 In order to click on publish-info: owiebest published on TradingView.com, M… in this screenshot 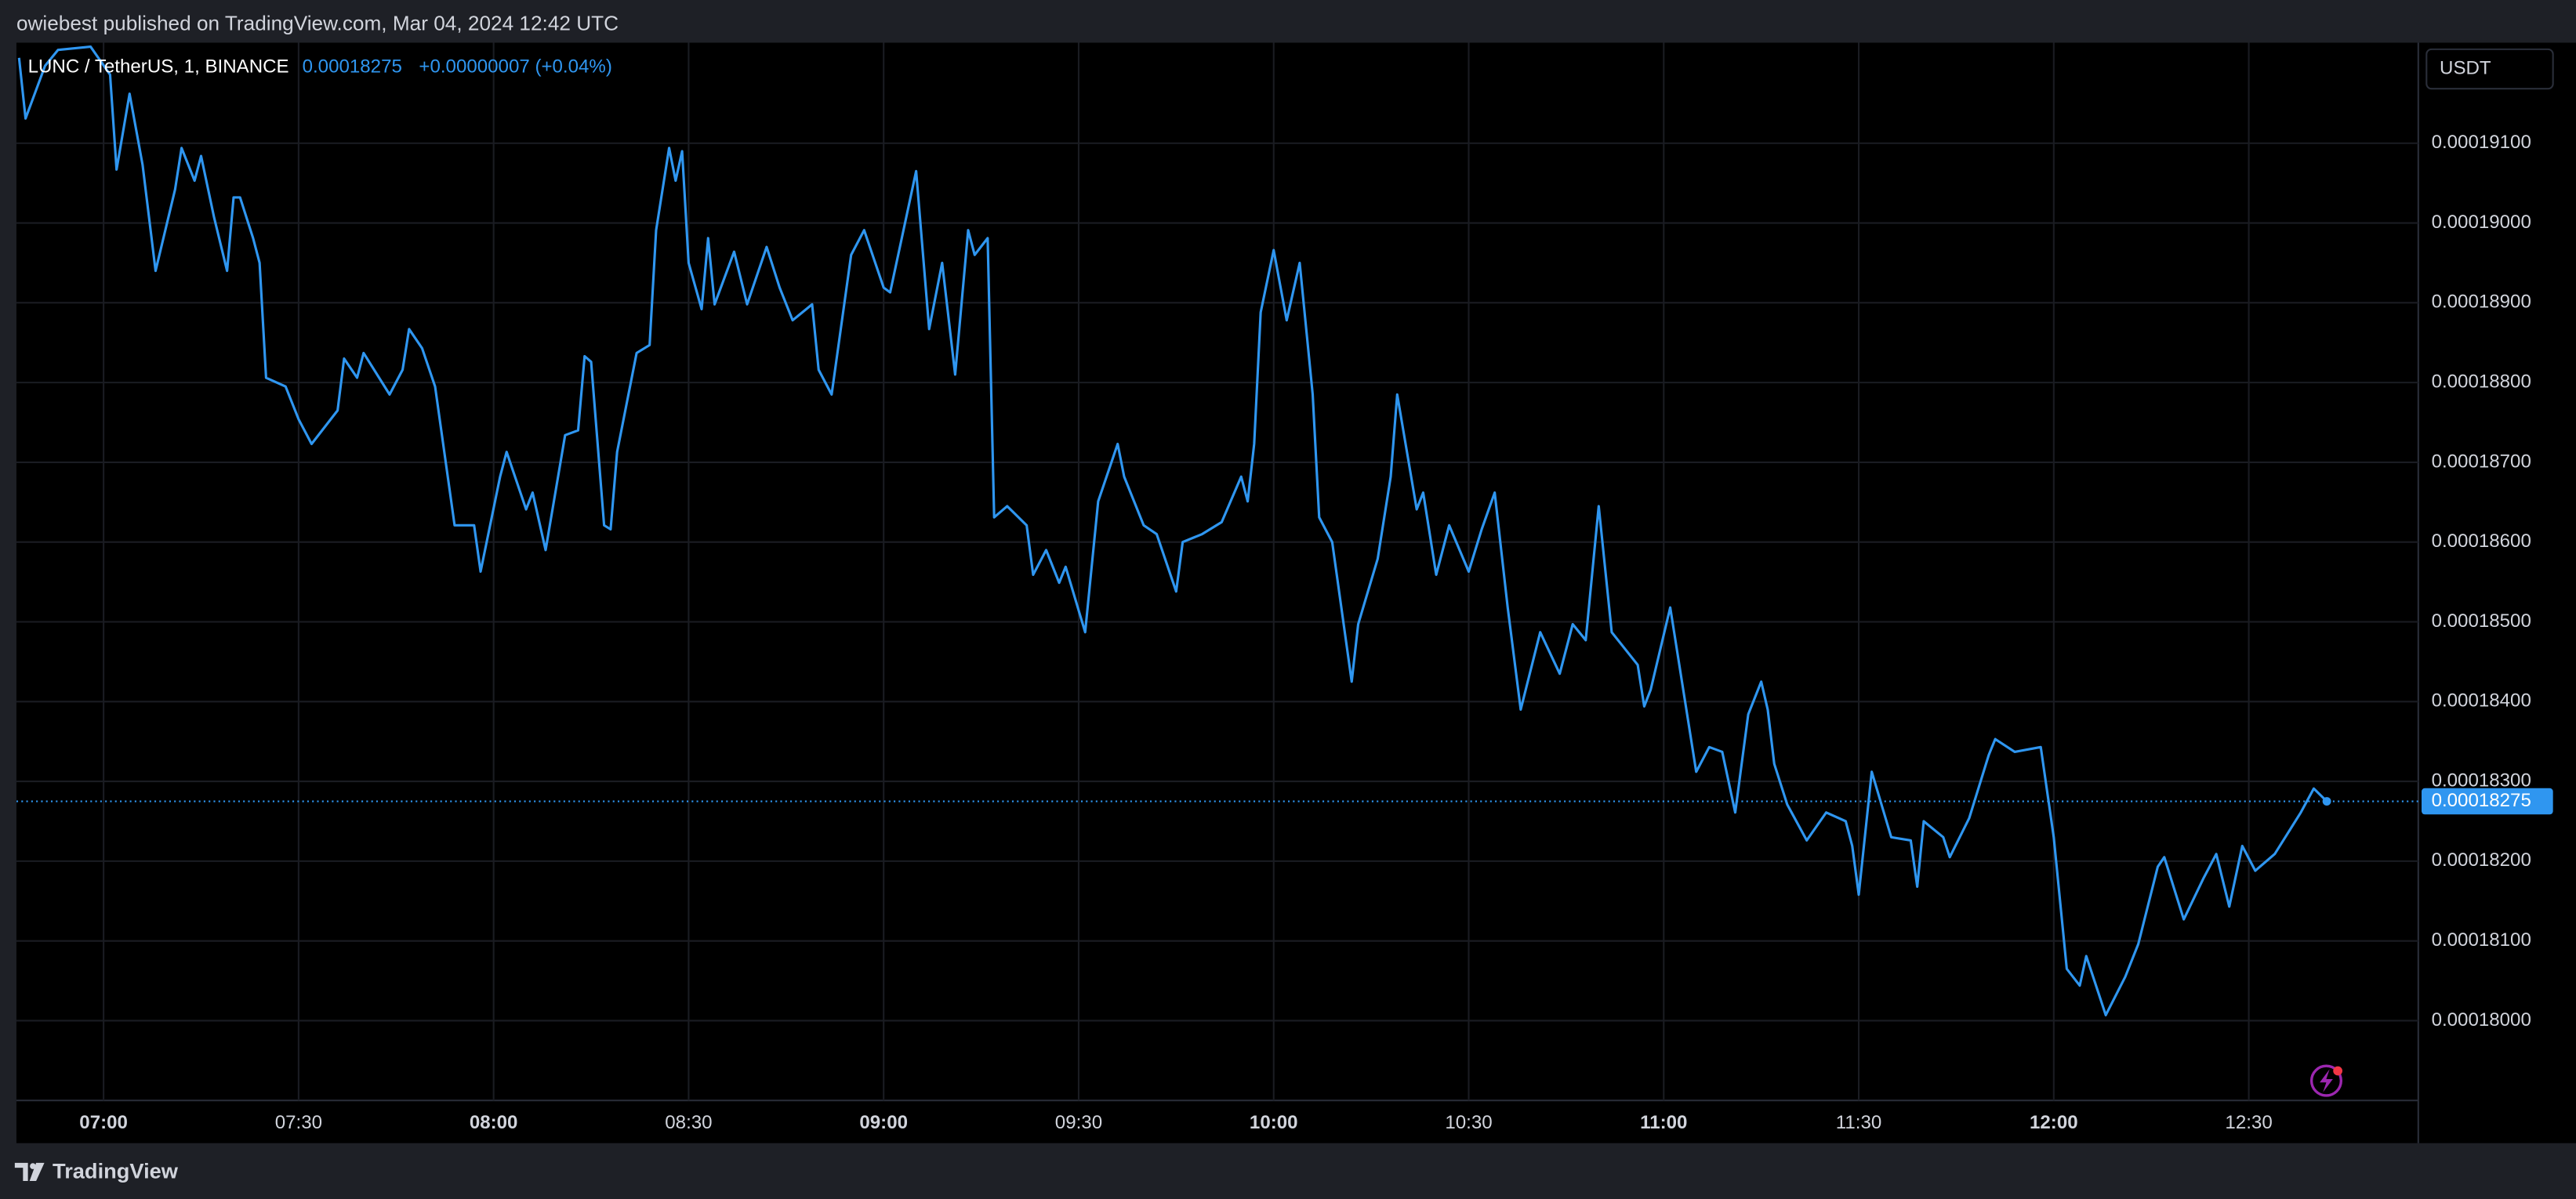, I will do `click(317, 22)`.